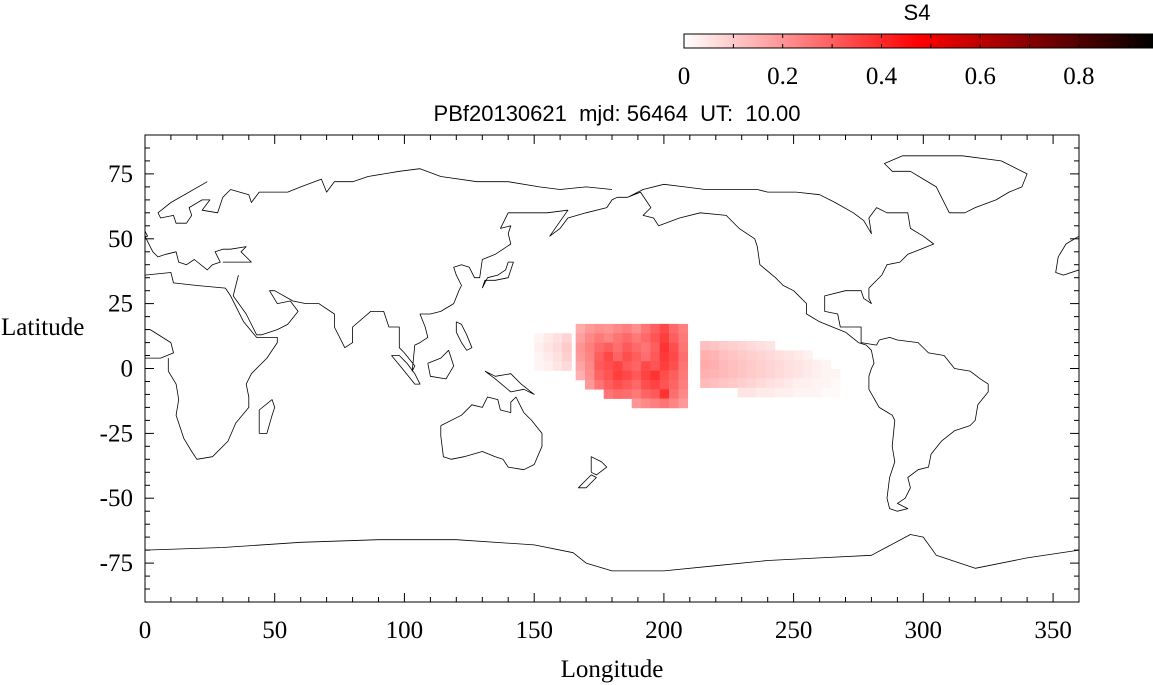 The image size is (1153, 685). What do you see at coordinates (120, 174) in the screenshot?
I see `y-tick-label: 75` at bounding box center [120, 174].